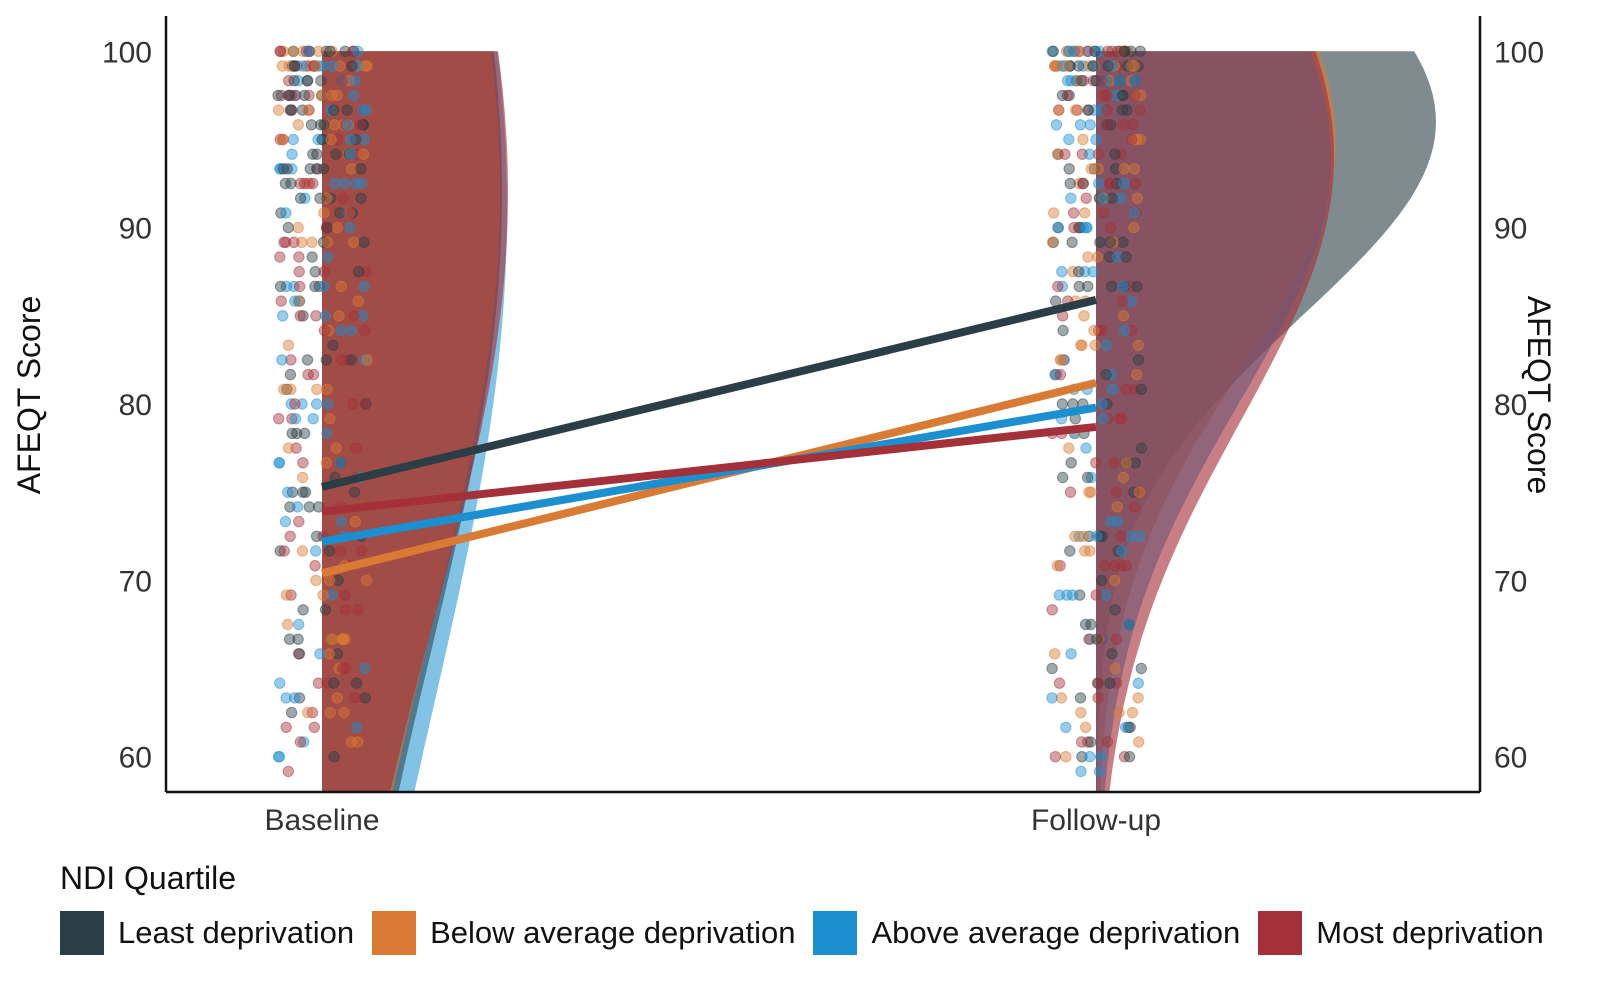  I want to click on legend-label: Above average deprivation, so click(1056, 932).